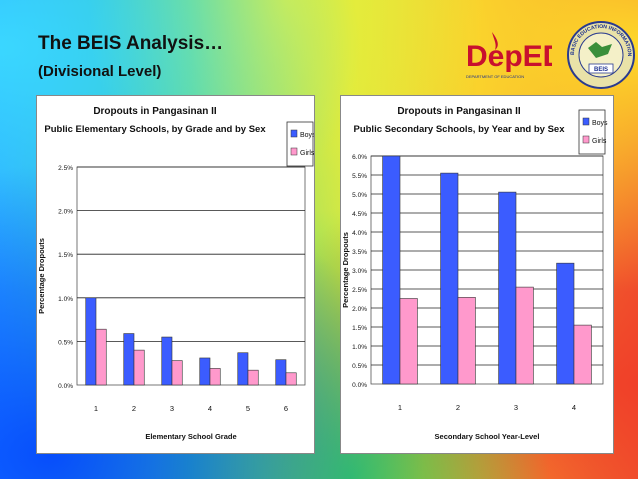 Image resolution: width=638 pixels, height=479 pixels. I want to click on beis-seal: BASIC EDUCATION INFORMATION SYSTEM BEIS, so click(600, 54).